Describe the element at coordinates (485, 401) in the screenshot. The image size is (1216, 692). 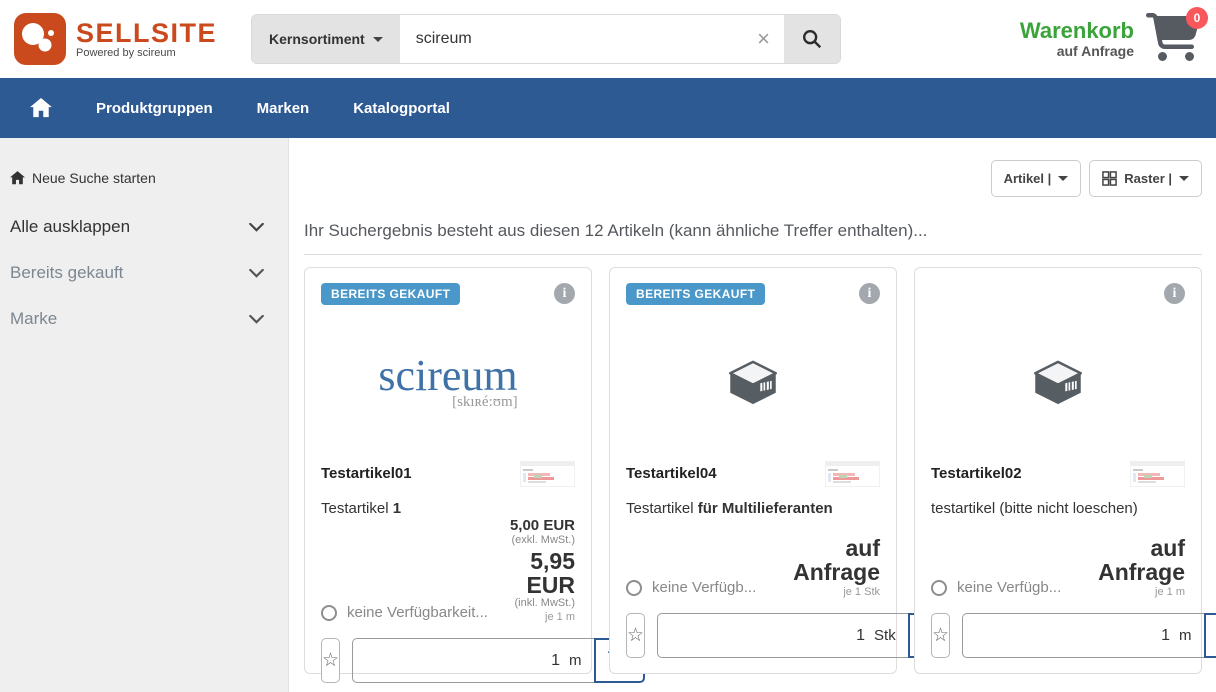
I see `scireum-logo-phonetic: [skıʀé:ʊm]` at that location.